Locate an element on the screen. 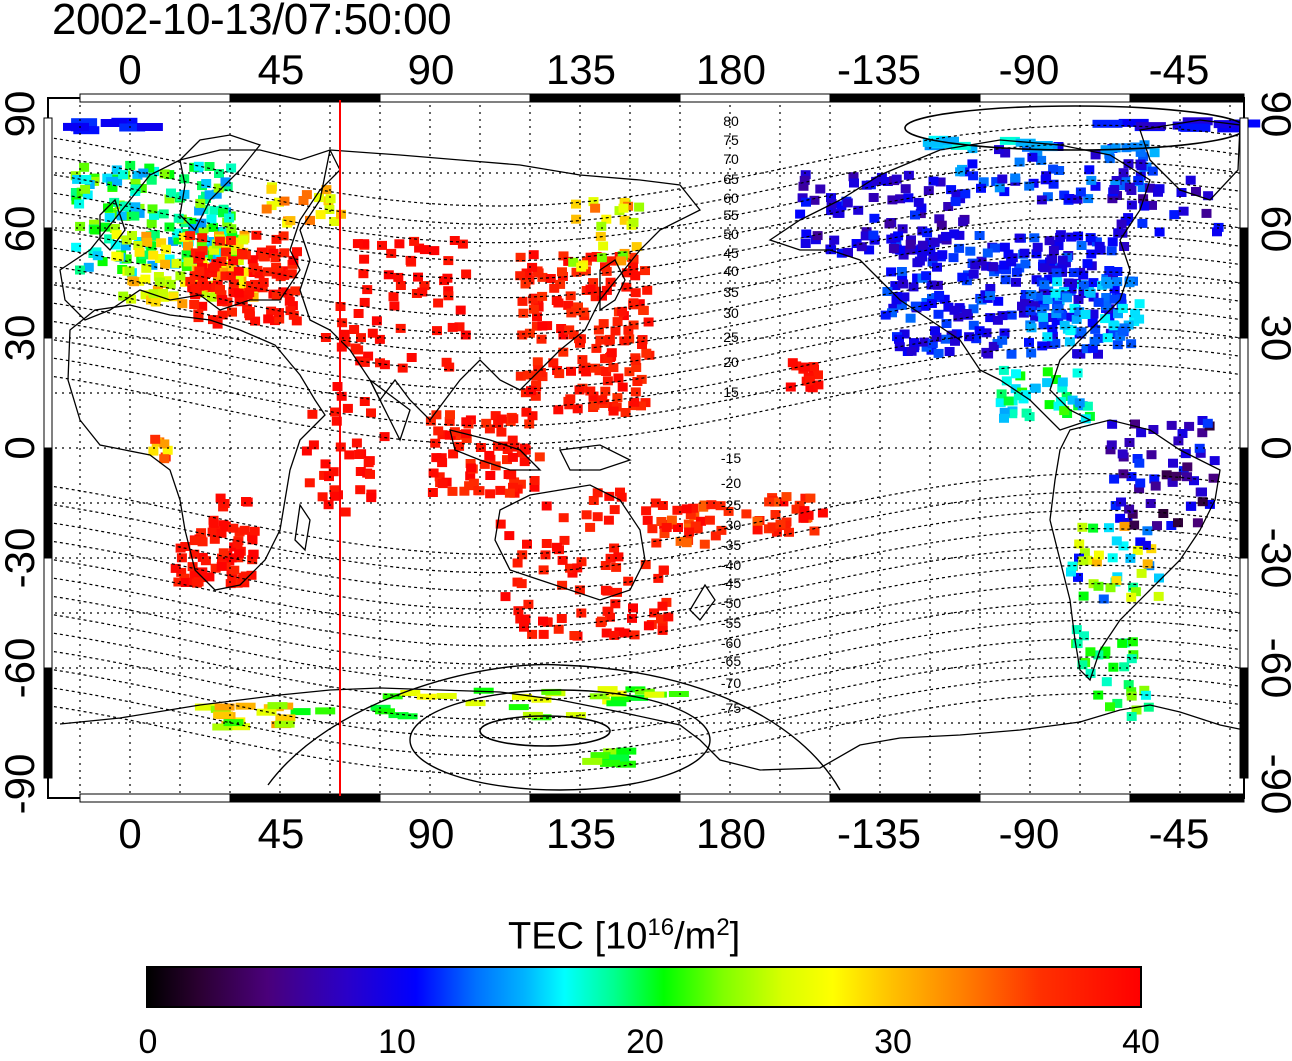 The width and height of the screenshot is (1292, 1061). contour-label: 60 is located at coordinates (731, 198).